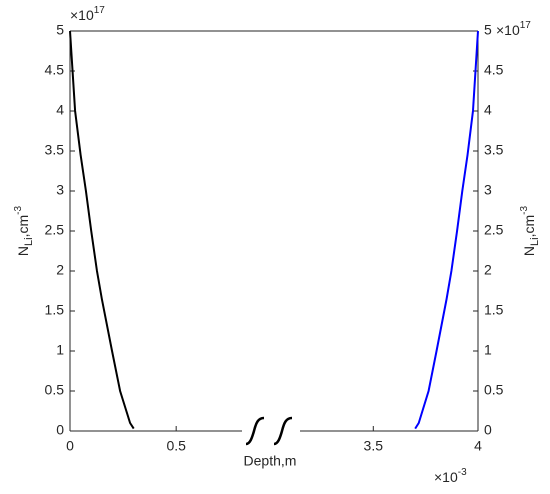  What do you see at coordinates (60, 190) in the screenshot?
I see `y-tick-label: 3` at bounding box center [60, 190].